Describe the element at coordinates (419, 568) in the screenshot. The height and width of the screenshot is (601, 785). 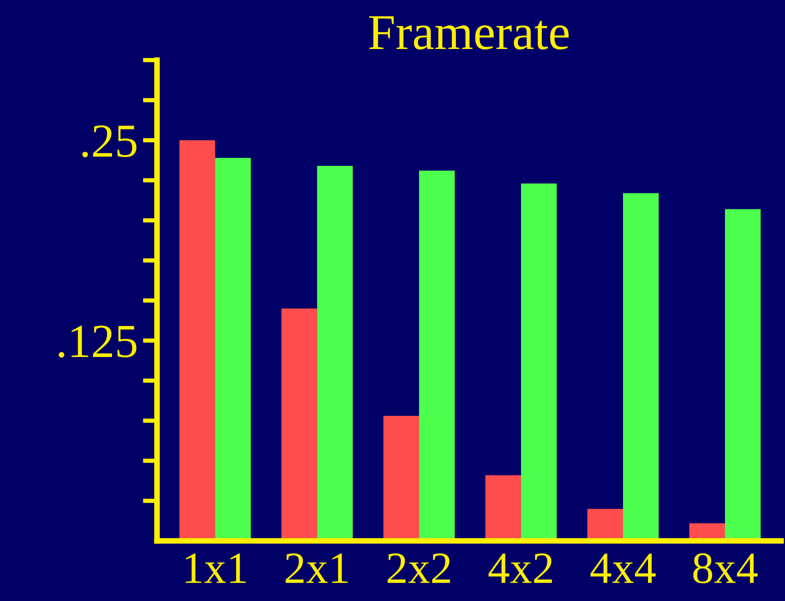
I see `x-tick-label: 2x2` at that location.